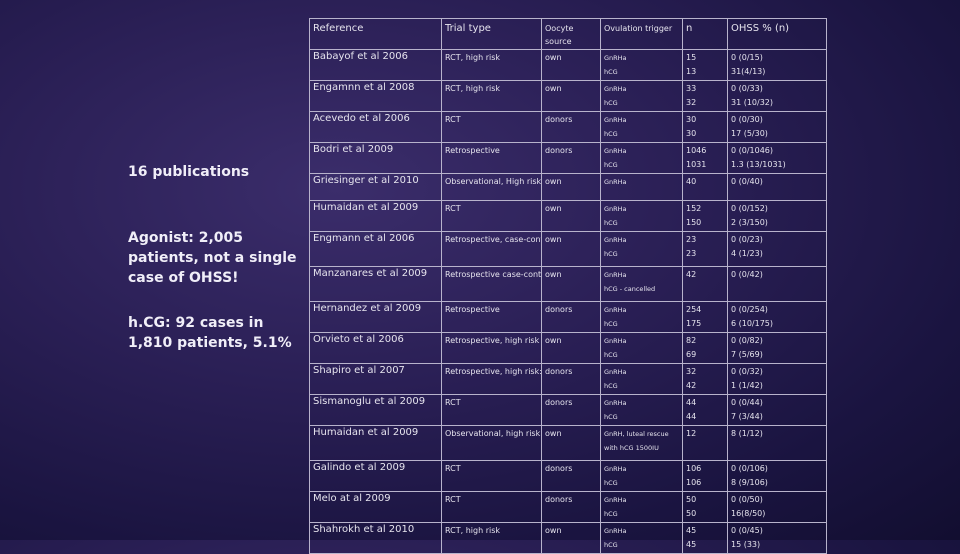 The height and width of the screenshot is (554, 960). I want to click on ohss-value: 8 (9/106), so click(749, 482).